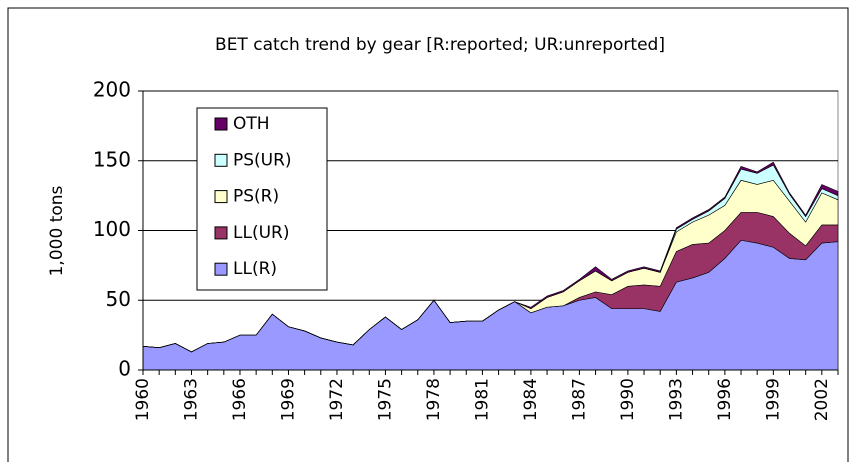  Describe the element at coordinates (261, 233) in the screenshot. I see `legend-label: LL(UR)` at that location.